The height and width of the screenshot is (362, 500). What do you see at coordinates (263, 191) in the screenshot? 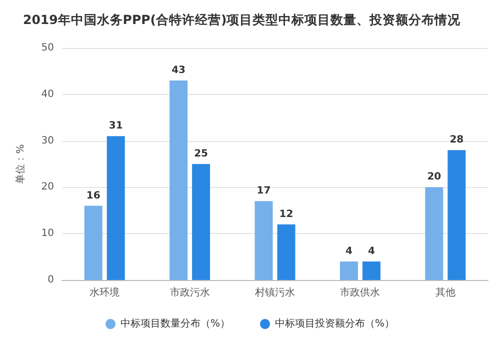
I see `data-label: 17` at bounding box center [263, 191].